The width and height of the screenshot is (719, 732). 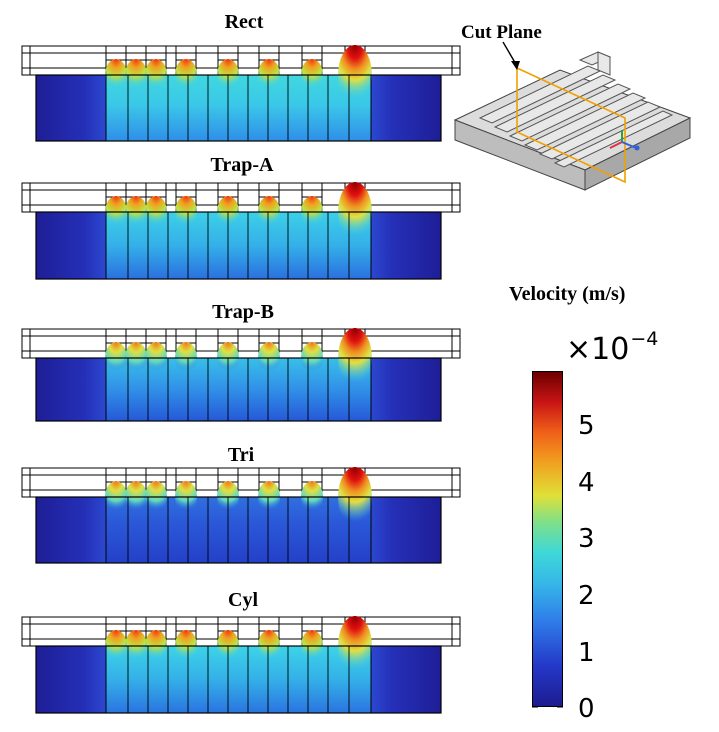 What do you see at coordinates (586, 426) in the screenshot?
I see `colorbar-tick-label: 5` at bounding box center [586, 426].